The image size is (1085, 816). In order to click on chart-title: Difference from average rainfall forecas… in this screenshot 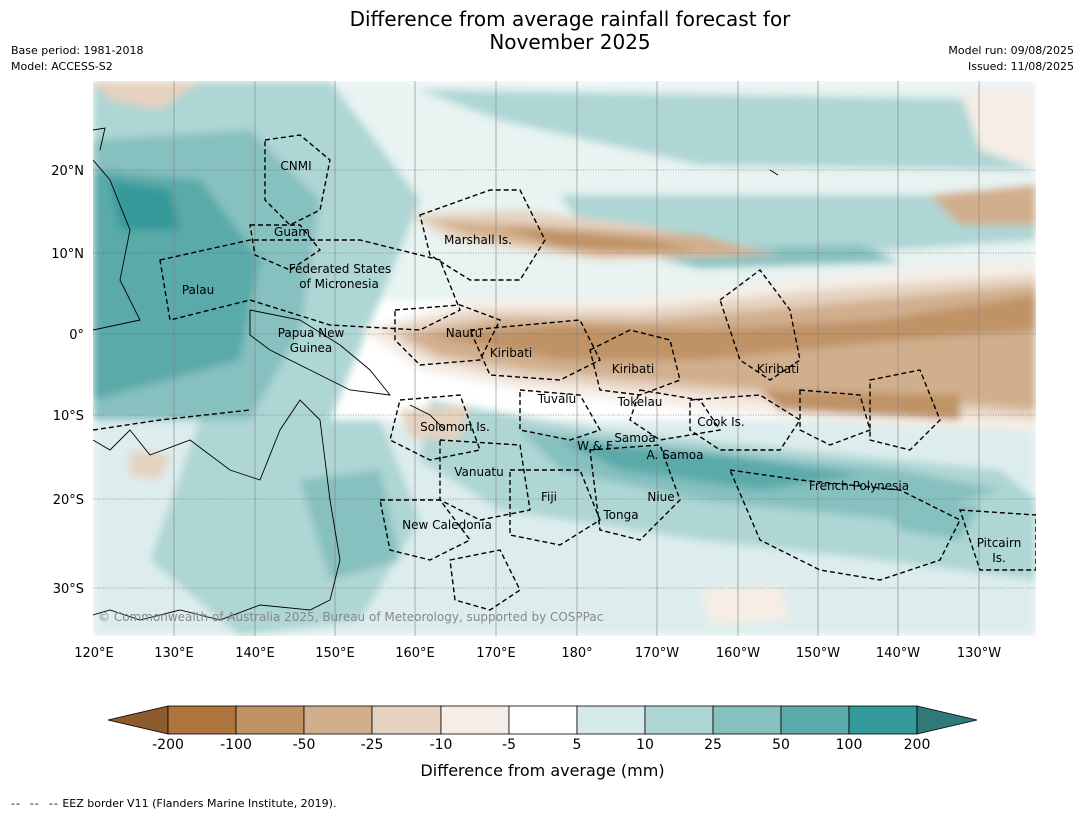, I will do `click(542, 31)`.